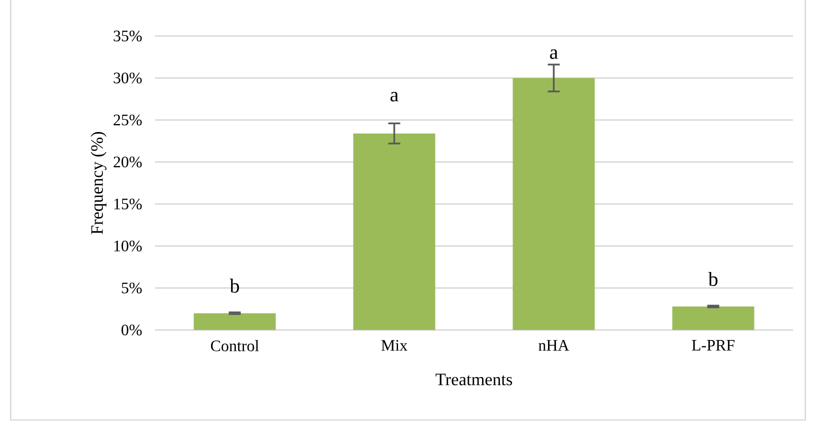 The height and width of the screenshot is (428, 813). Describe the element at coordinates (128, 36) in the screenshot. I see `y-tick-label: 35%` at that location.